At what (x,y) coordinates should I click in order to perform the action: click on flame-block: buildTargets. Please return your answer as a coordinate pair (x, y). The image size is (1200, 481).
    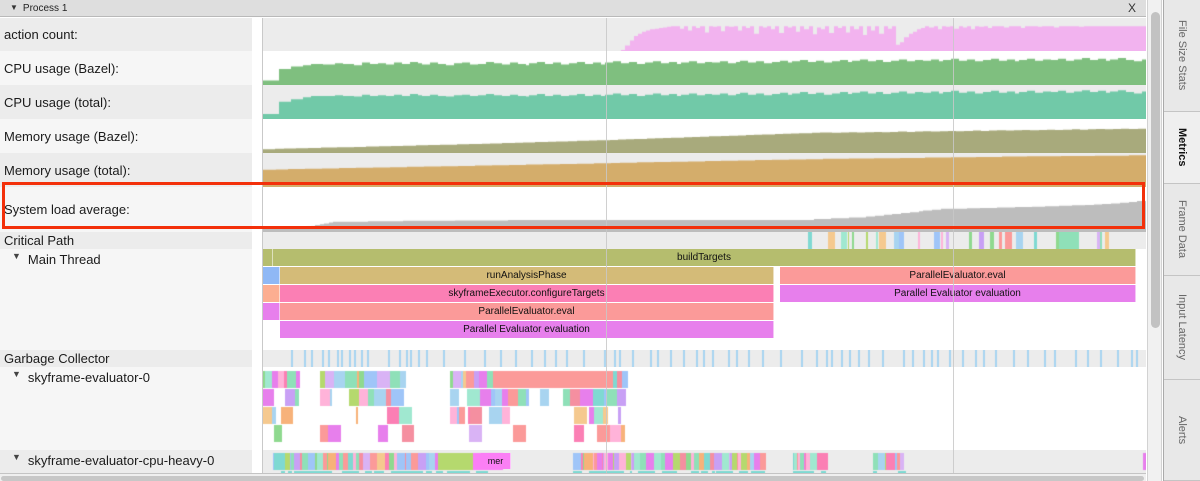
    Looking at the image, I should click on (704, 257).